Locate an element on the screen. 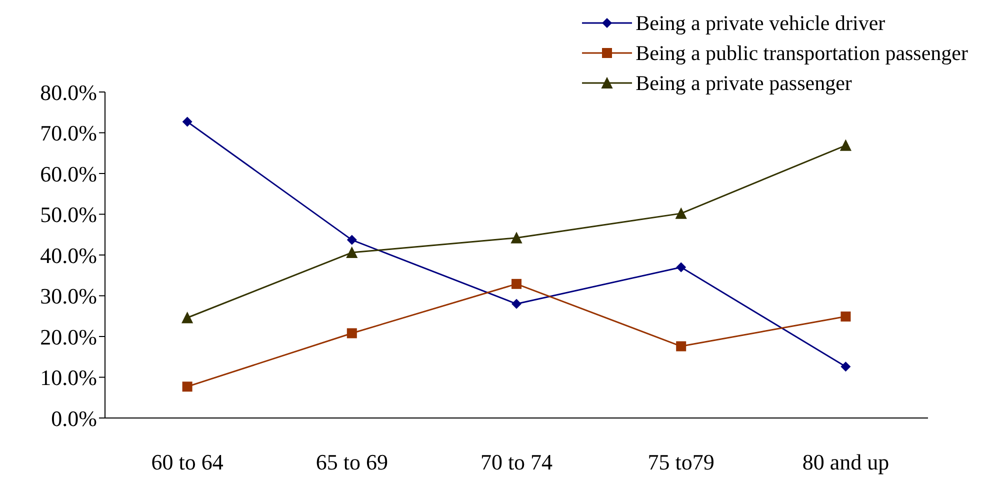 This screenshot has height=488, width=986. y-tick-label: 40.0% is located at coordinates (68, 255).